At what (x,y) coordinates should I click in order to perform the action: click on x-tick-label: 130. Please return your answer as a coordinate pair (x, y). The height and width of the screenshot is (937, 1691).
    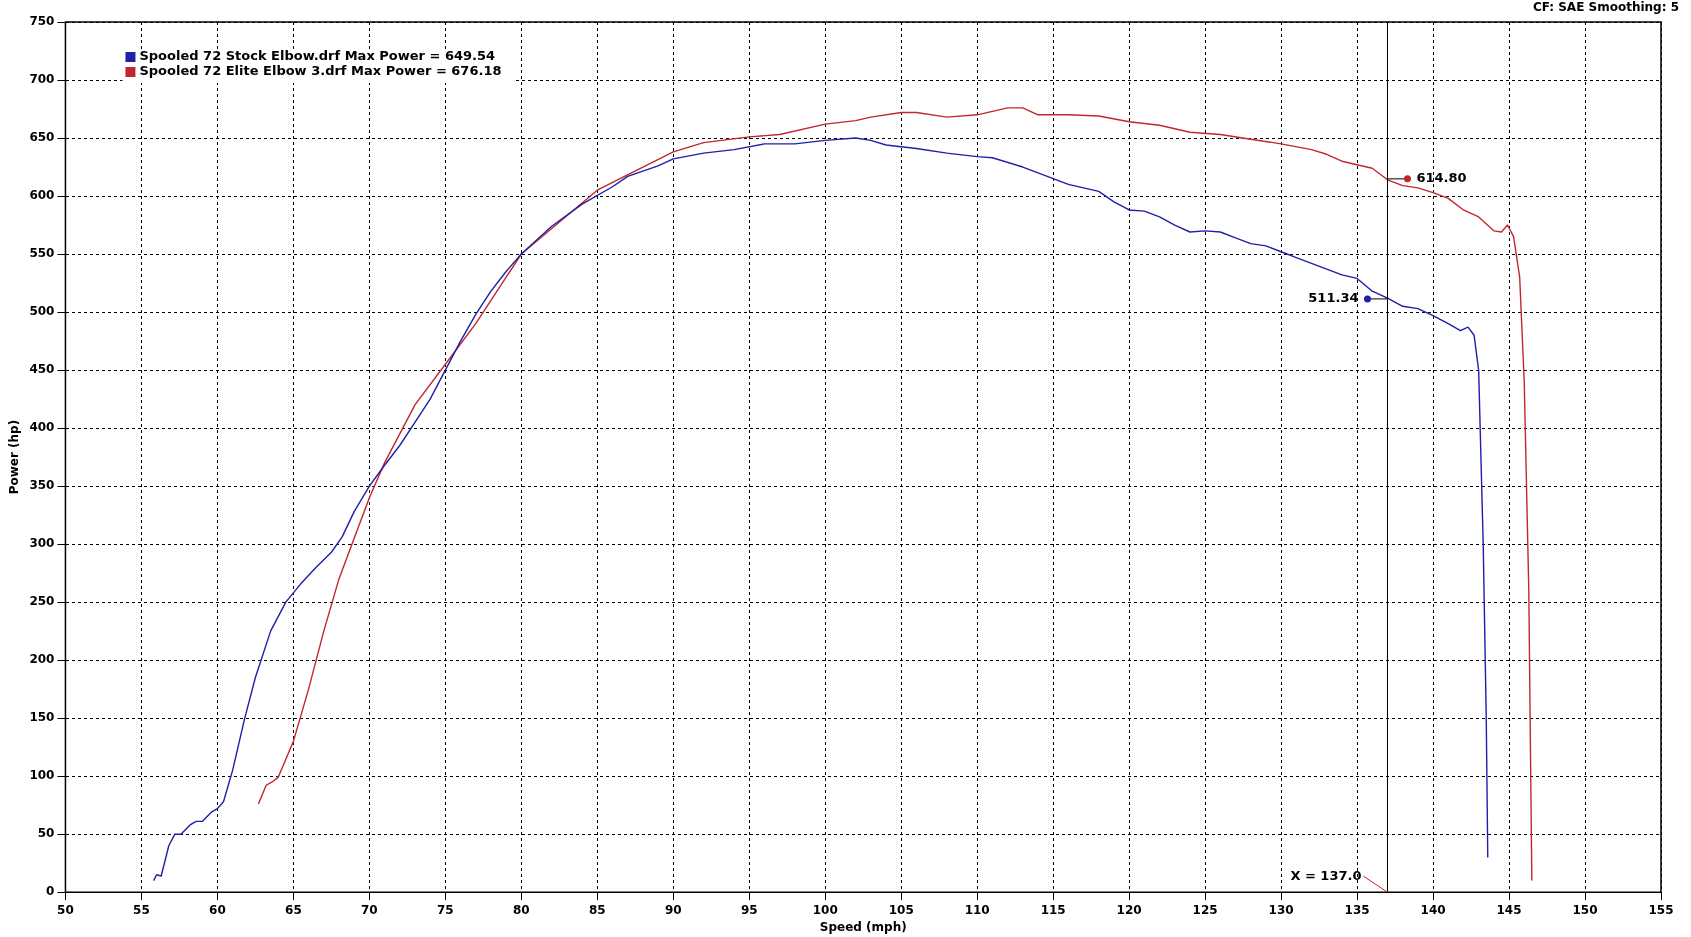
    Looking at the image, I should click on (1281, 909).